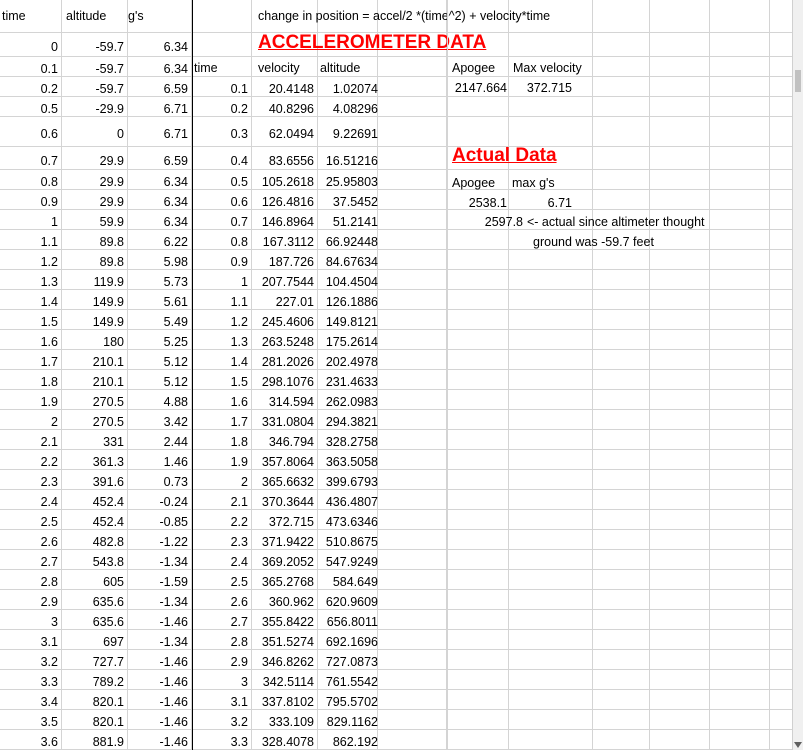 The image size is (803, 750). I want to click on left-cell: -1.59, so click(174, 582).